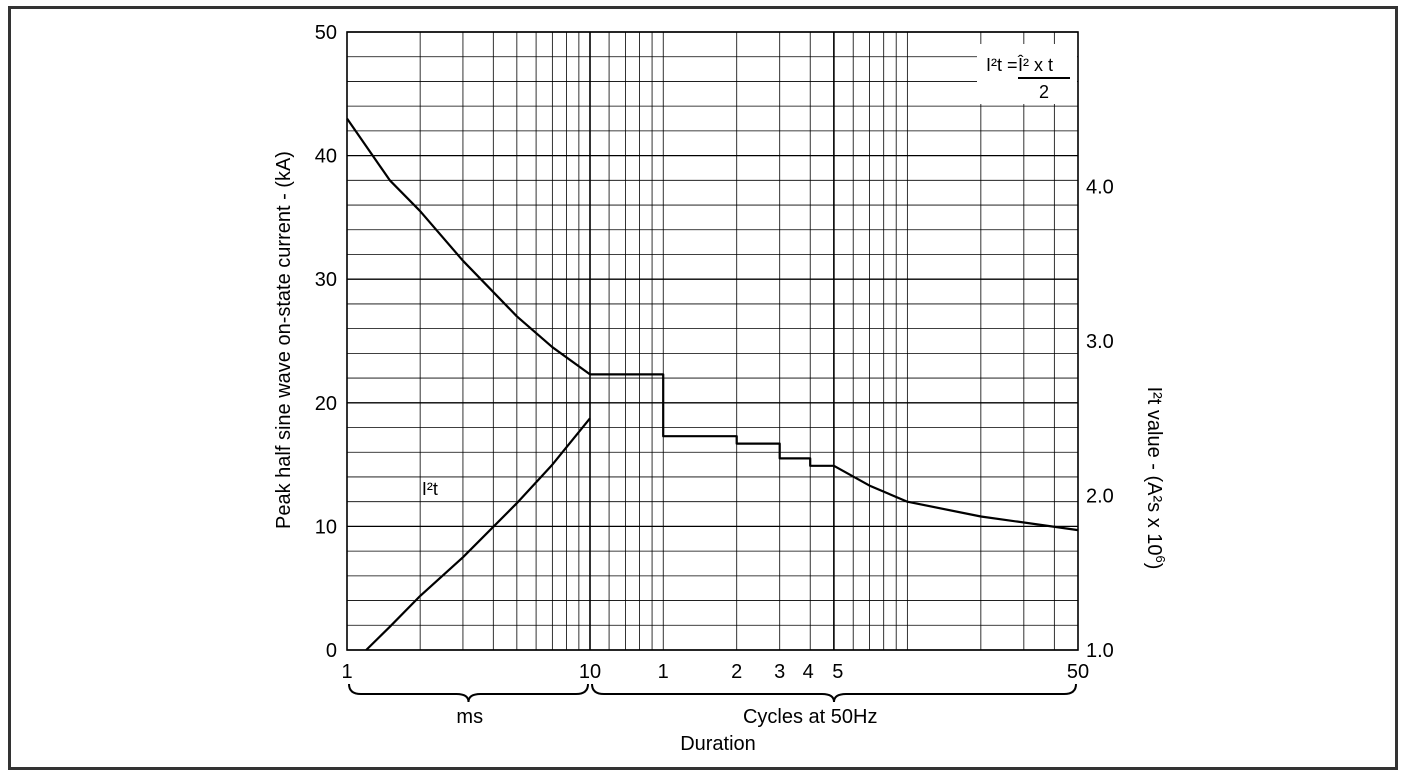 The width and height of the screenshot is (1410, 781). I want to click on y2-tick-label: 3.0, so click(1100, 342).